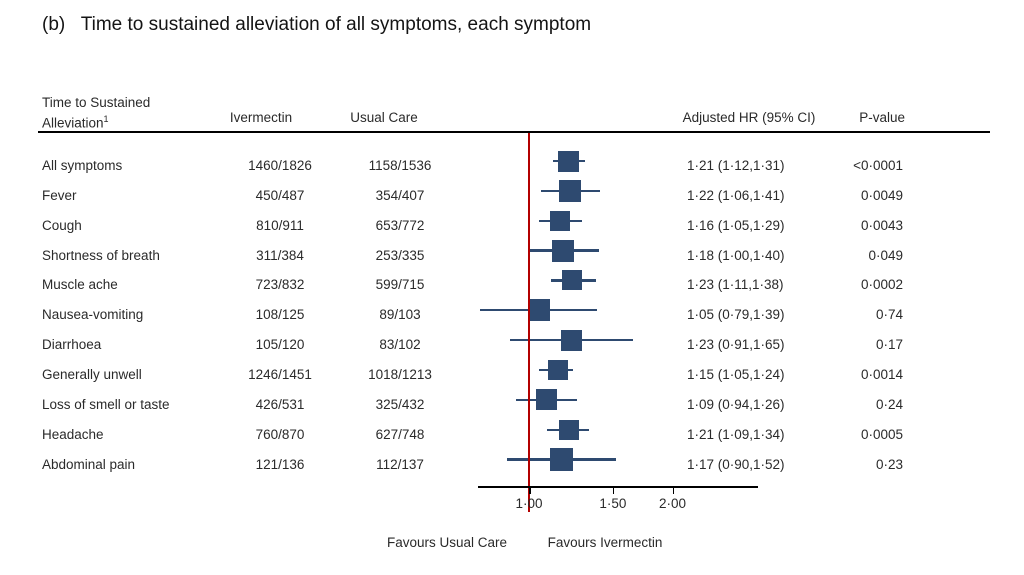  Describe the element at coordinates (889, 315) in the screenshot. I see `p-value: 0·74` at that location.